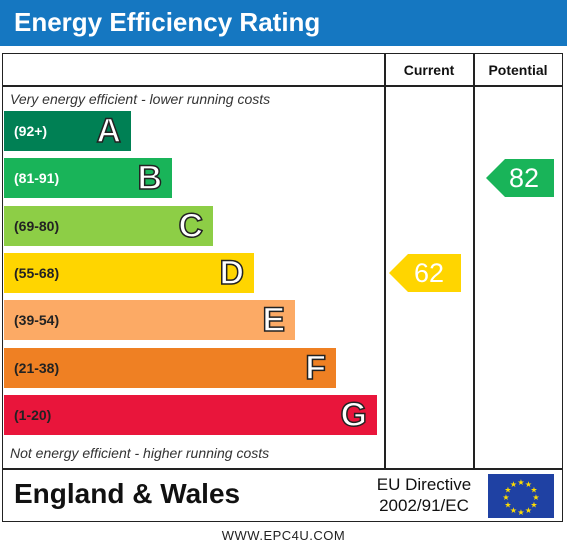 The height and width of the screenshot is (550, 567). I want to click on current-column-header: Current, so click(429, 70).